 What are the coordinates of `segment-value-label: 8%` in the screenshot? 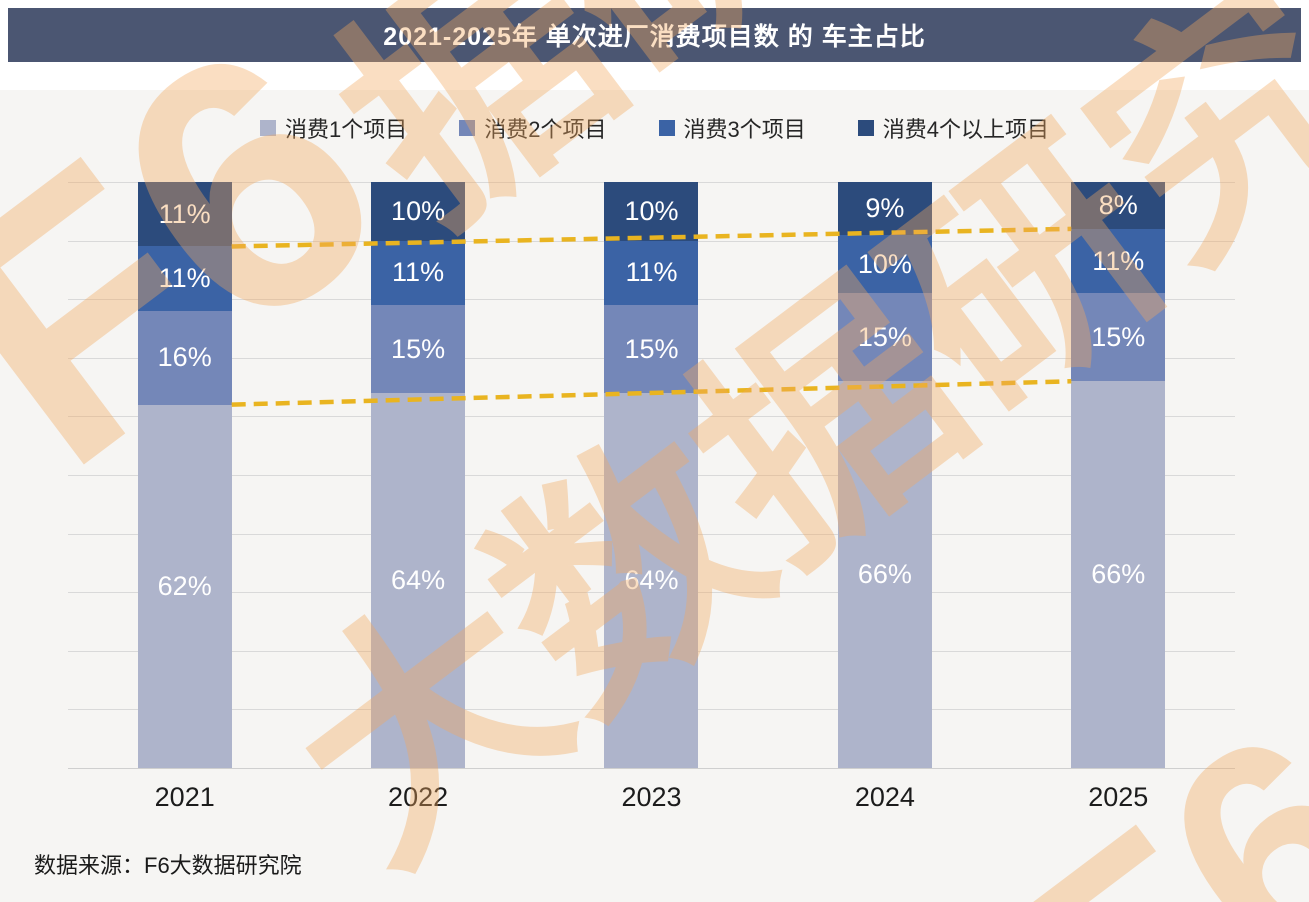 It's located at (1118, 204).